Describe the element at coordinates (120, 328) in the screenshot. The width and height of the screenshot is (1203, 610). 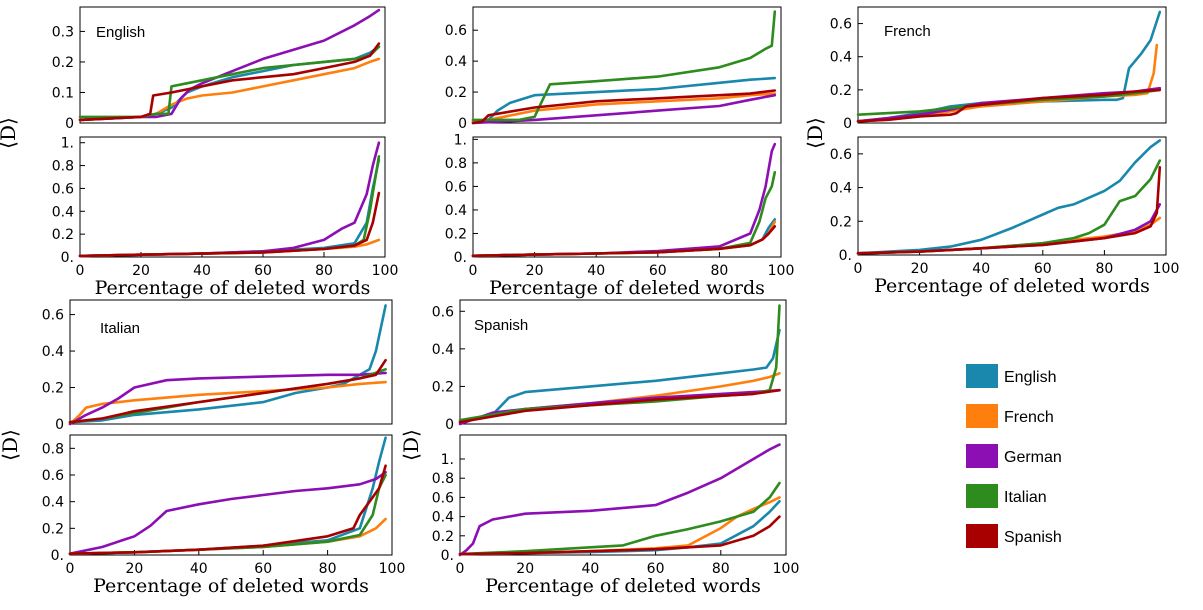
I see `panel-title: Italian` at that location.